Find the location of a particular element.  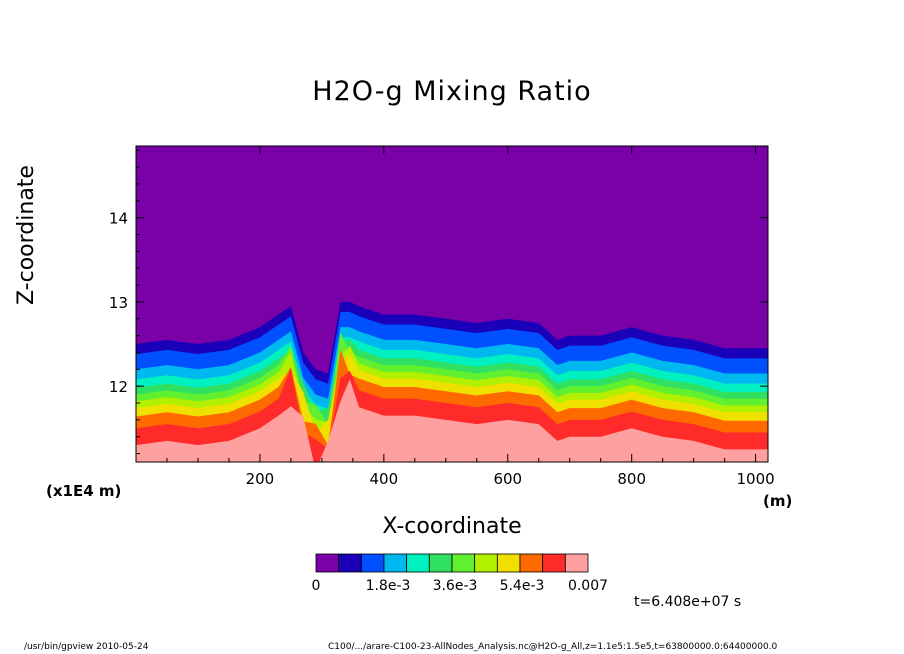

time-annotation: t=6.408e+07 s is located at coordinates (688, 602).